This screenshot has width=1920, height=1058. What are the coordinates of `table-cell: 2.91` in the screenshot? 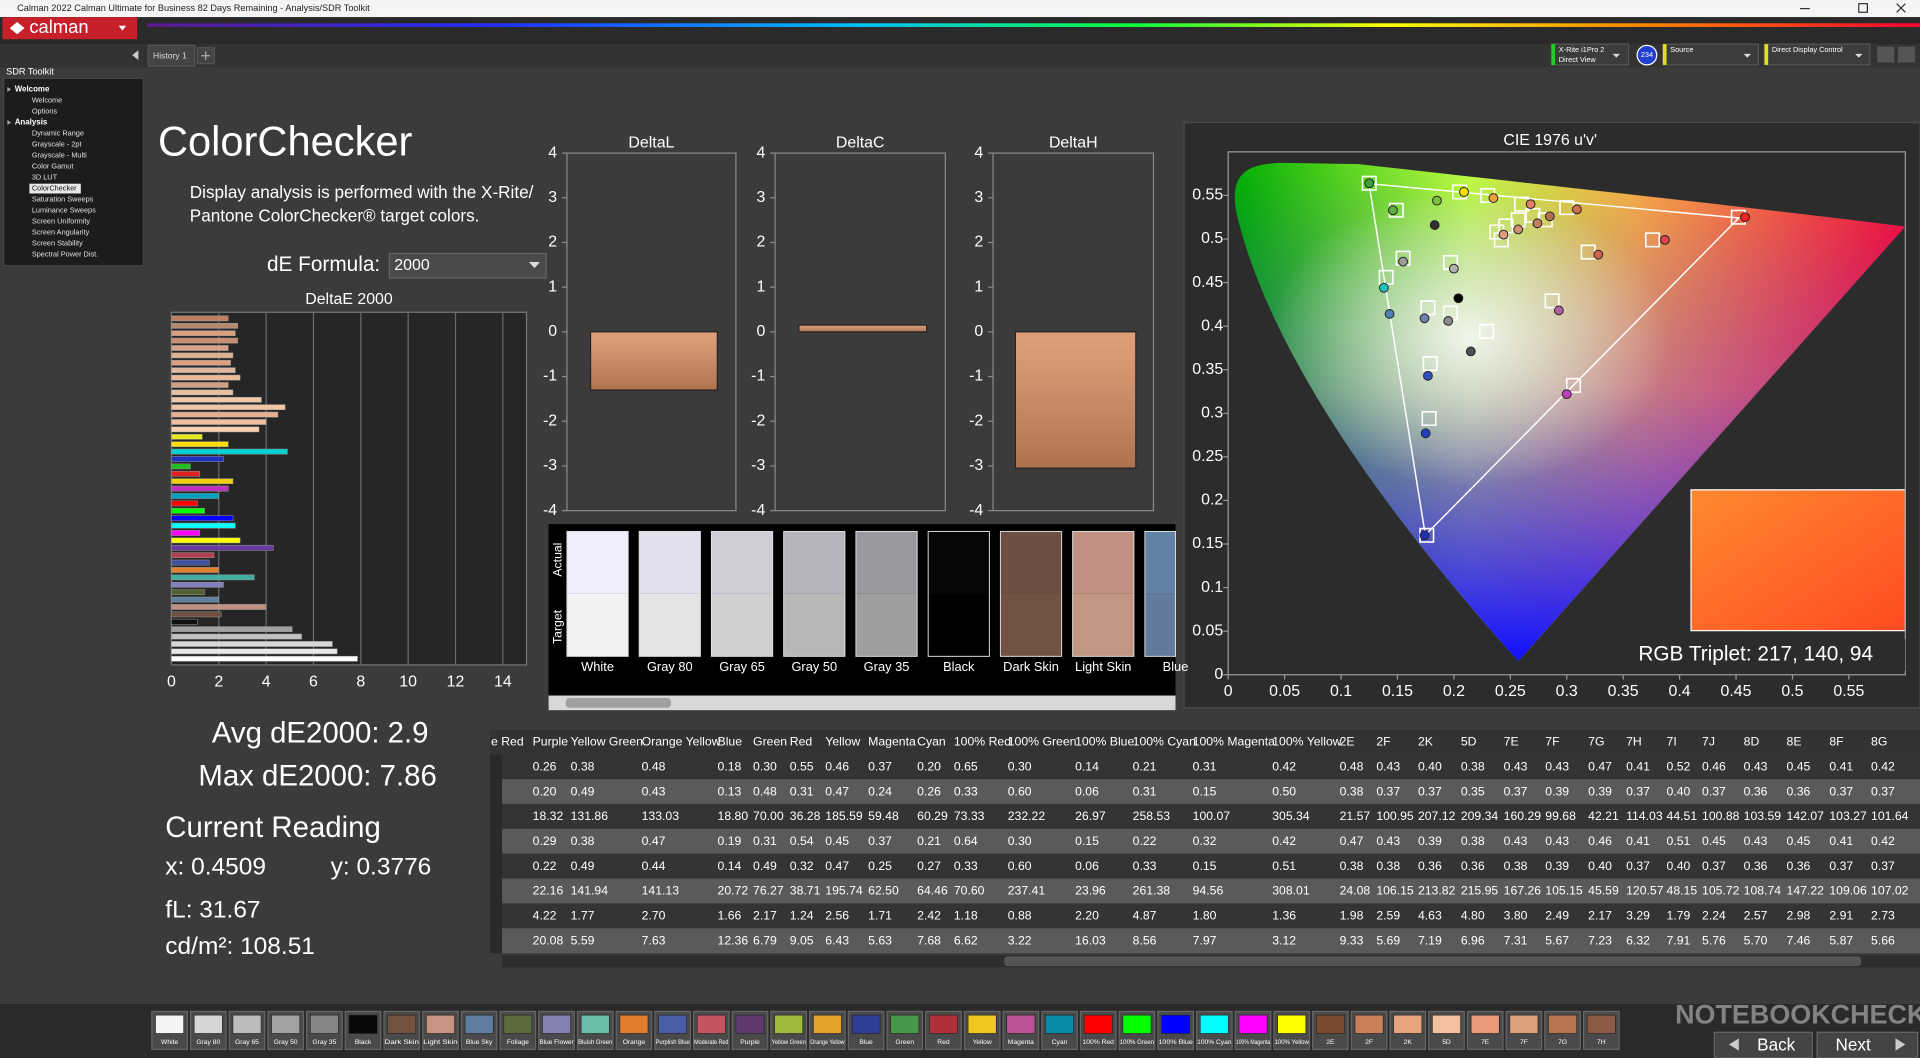 It's located at (1841, 916).